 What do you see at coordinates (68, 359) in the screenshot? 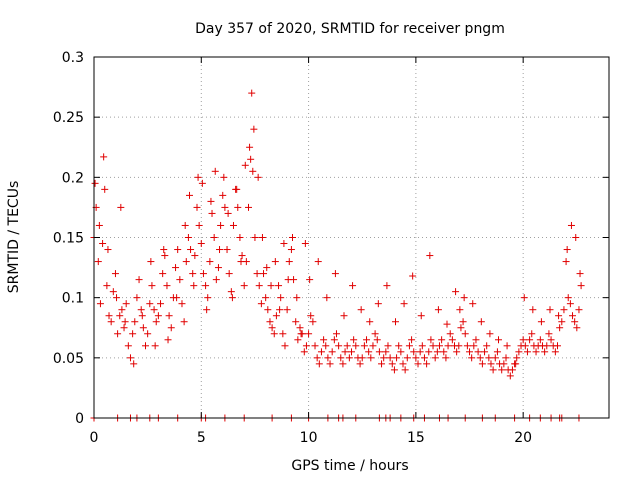
I see `y-tick-label: 0.05` at bounding box center [68, 359].